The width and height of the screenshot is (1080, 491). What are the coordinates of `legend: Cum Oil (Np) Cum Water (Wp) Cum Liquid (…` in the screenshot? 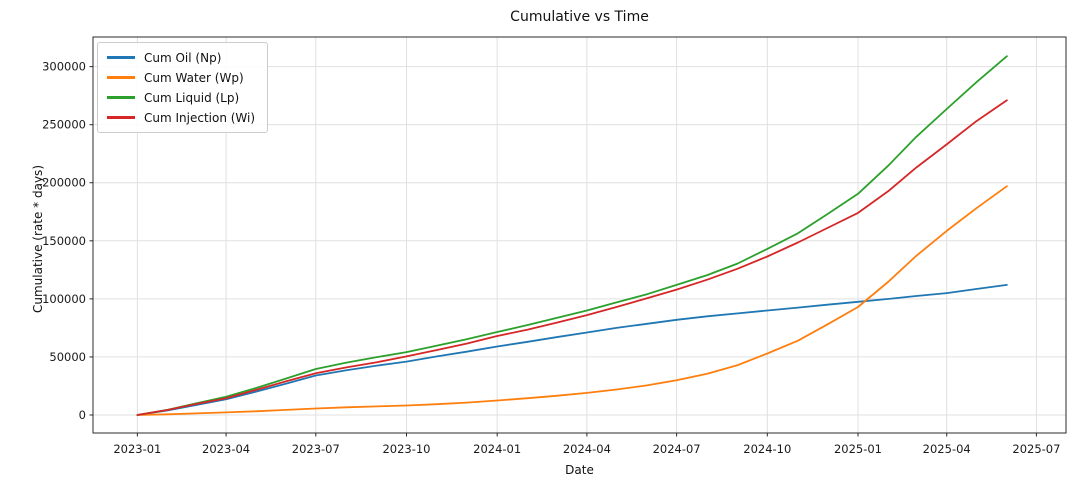 It's located at (183, 87).